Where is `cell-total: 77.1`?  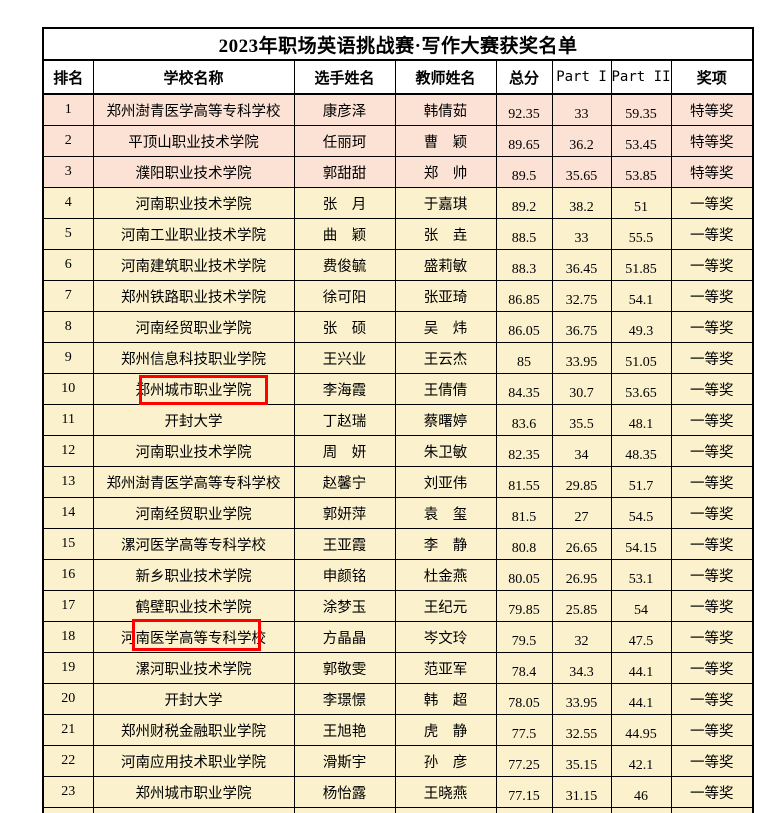 cell-total: 77.1 is located at coordinates (524, 810).